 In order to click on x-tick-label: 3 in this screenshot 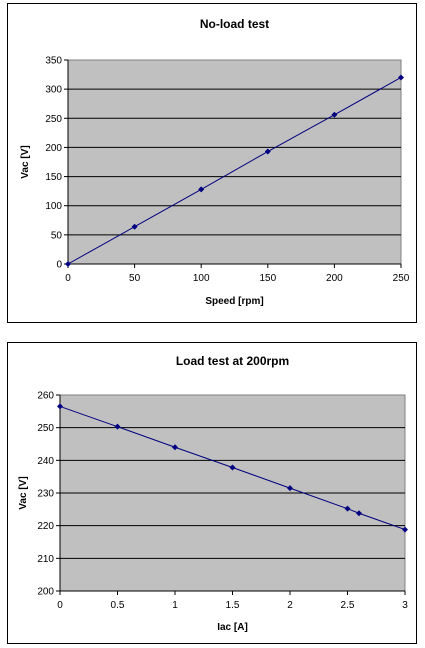, I will do `click(405, 605)`.